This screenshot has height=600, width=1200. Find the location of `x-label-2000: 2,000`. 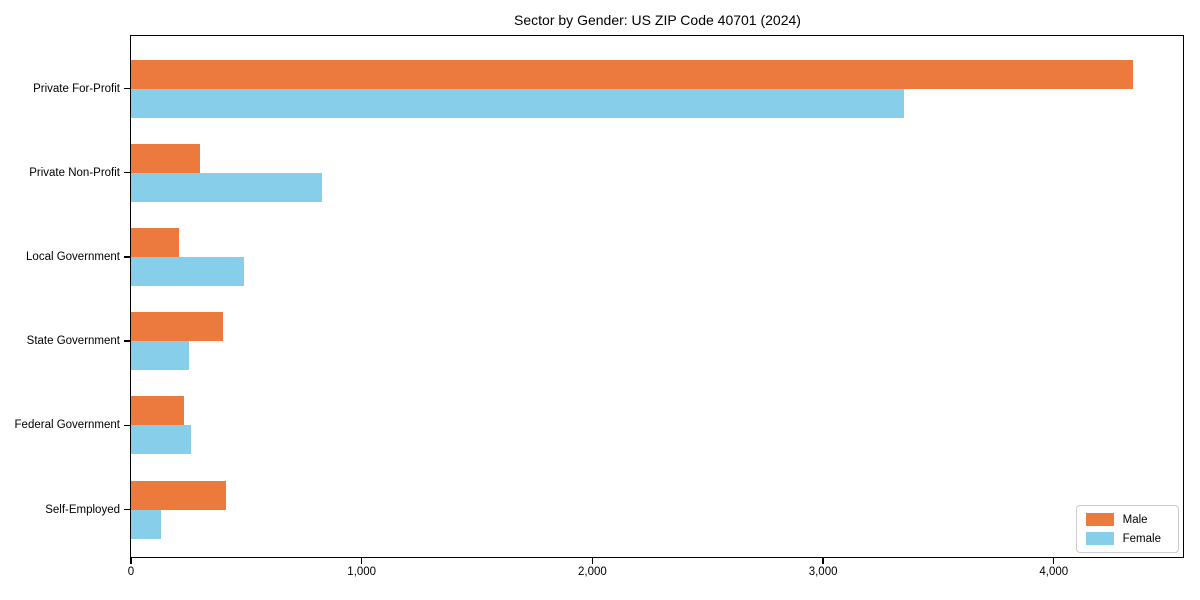

x-label-2000: 2,000 is located at coordinates (592, 572).